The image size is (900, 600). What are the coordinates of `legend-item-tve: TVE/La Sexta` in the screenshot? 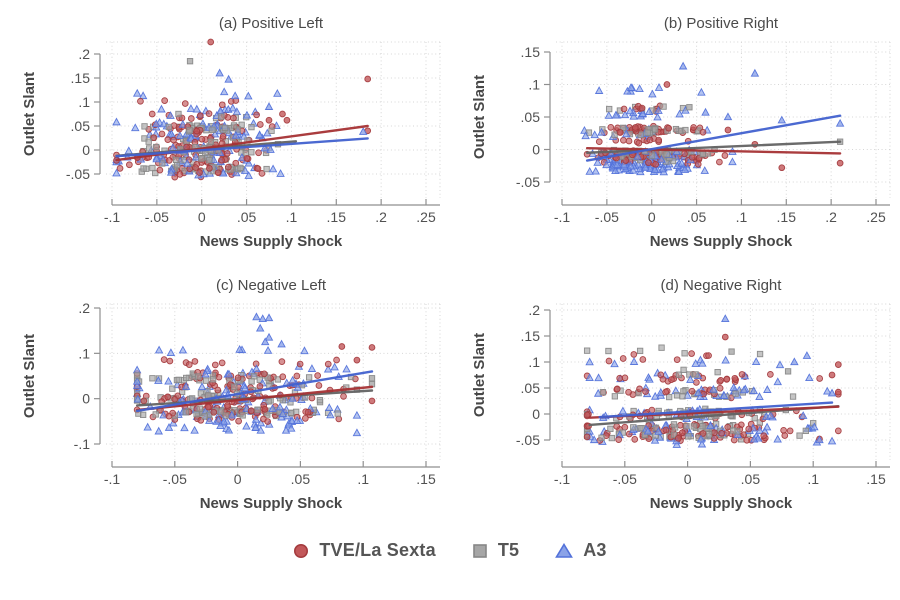 It's located at (364, 550).